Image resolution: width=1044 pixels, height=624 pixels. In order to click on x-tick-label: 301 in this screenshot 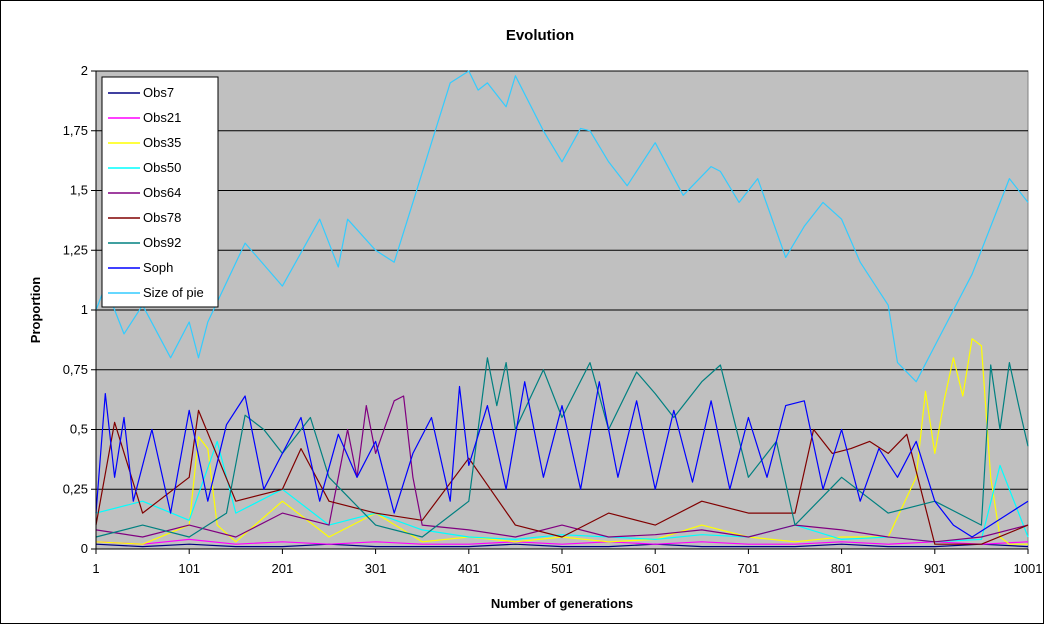, I will do `click(376, 568)`.